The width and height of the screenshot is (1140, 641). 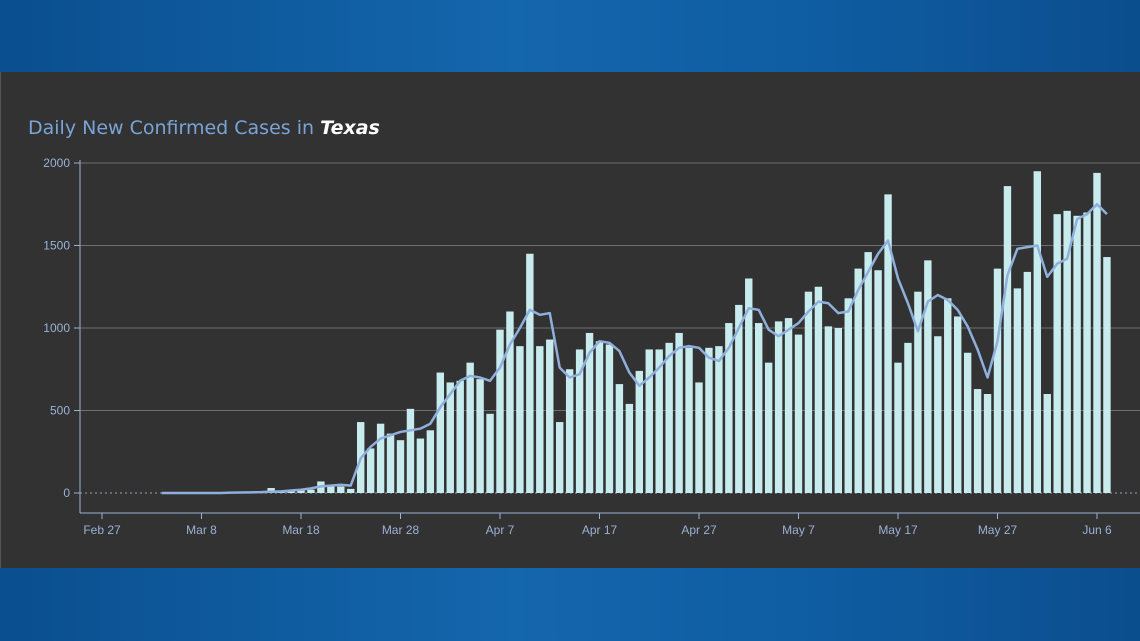 What do you see at coordinates (60, 411) in the screenshot?
I see `y-tick-label: 500` at bounding box center [60, 411].